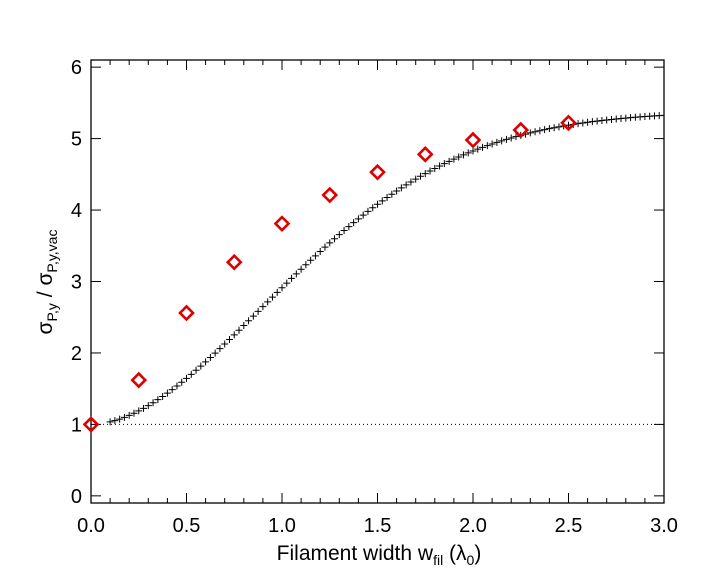  What do you see at coordinates (473, 526) in the screenshot?
I see `x-tick-label: 2.0` at bounding box center [473, 526].